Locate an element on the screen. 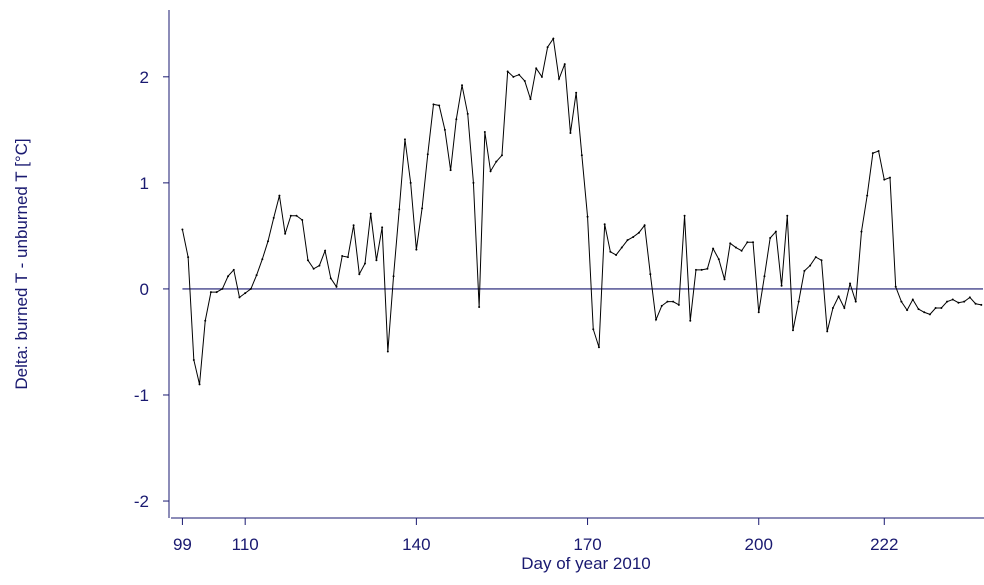 This screenshot has width=984, height=585. y-tick-label: -1 is located at coordinates (141, 395).